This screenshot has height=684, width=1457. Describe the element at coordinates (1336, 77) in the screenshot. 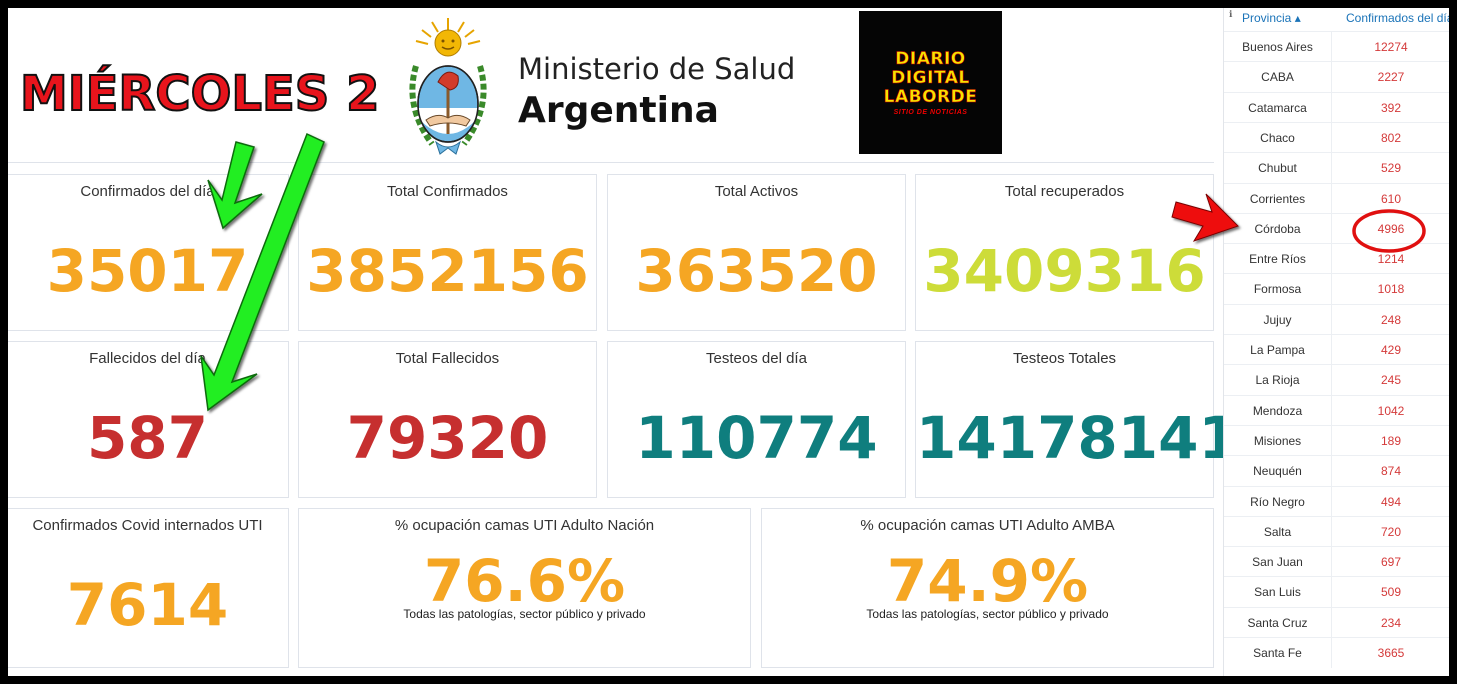

I see `table-row: CABA 2227` at that location.